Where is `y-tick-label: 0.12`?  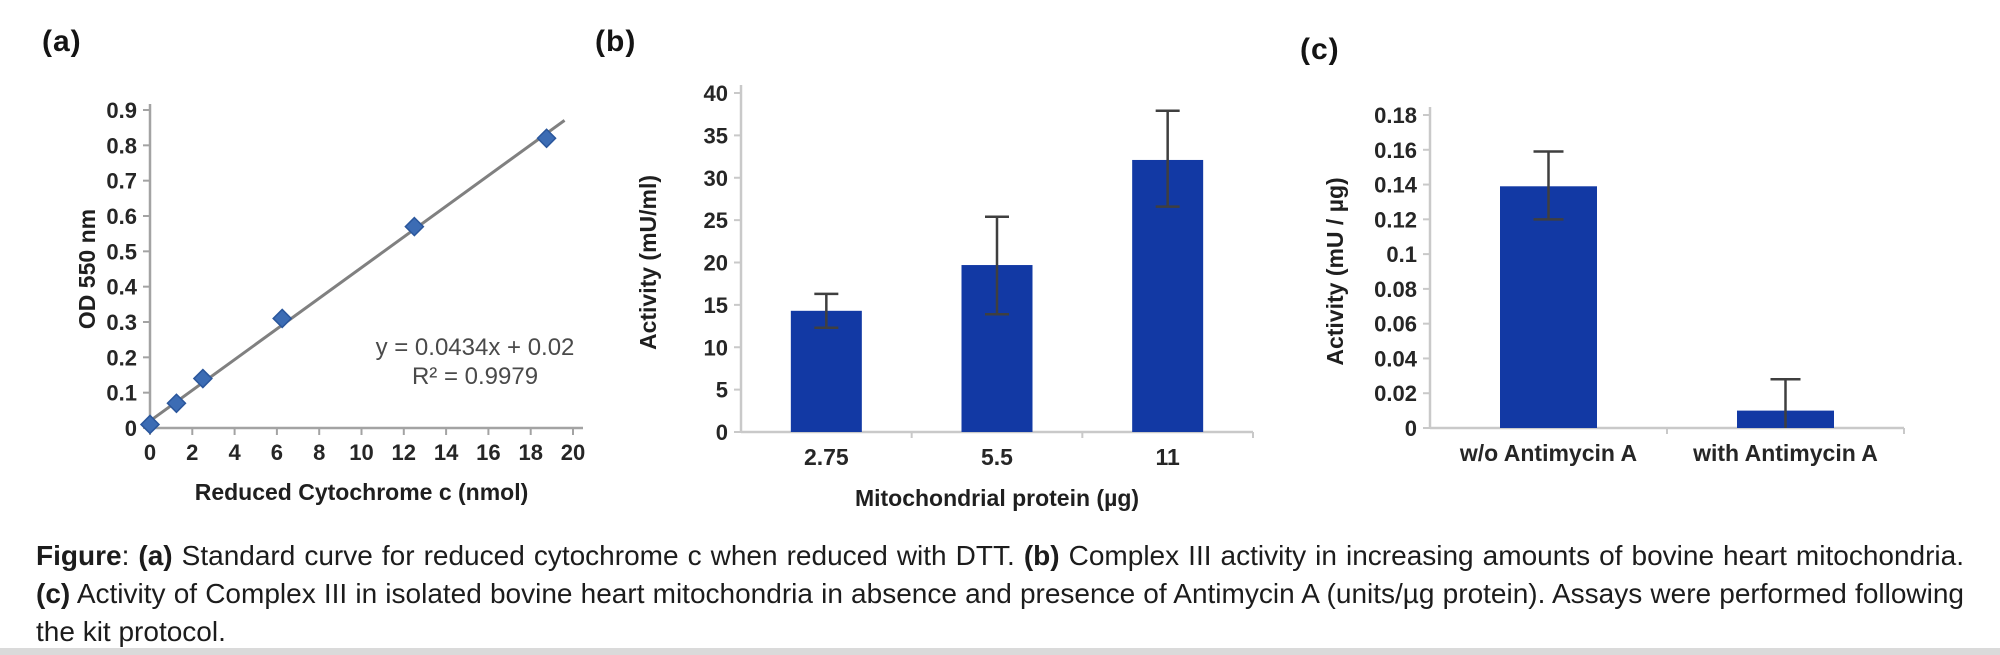
y-tick-label: 0.12 is located at coordinates (1395, 219).